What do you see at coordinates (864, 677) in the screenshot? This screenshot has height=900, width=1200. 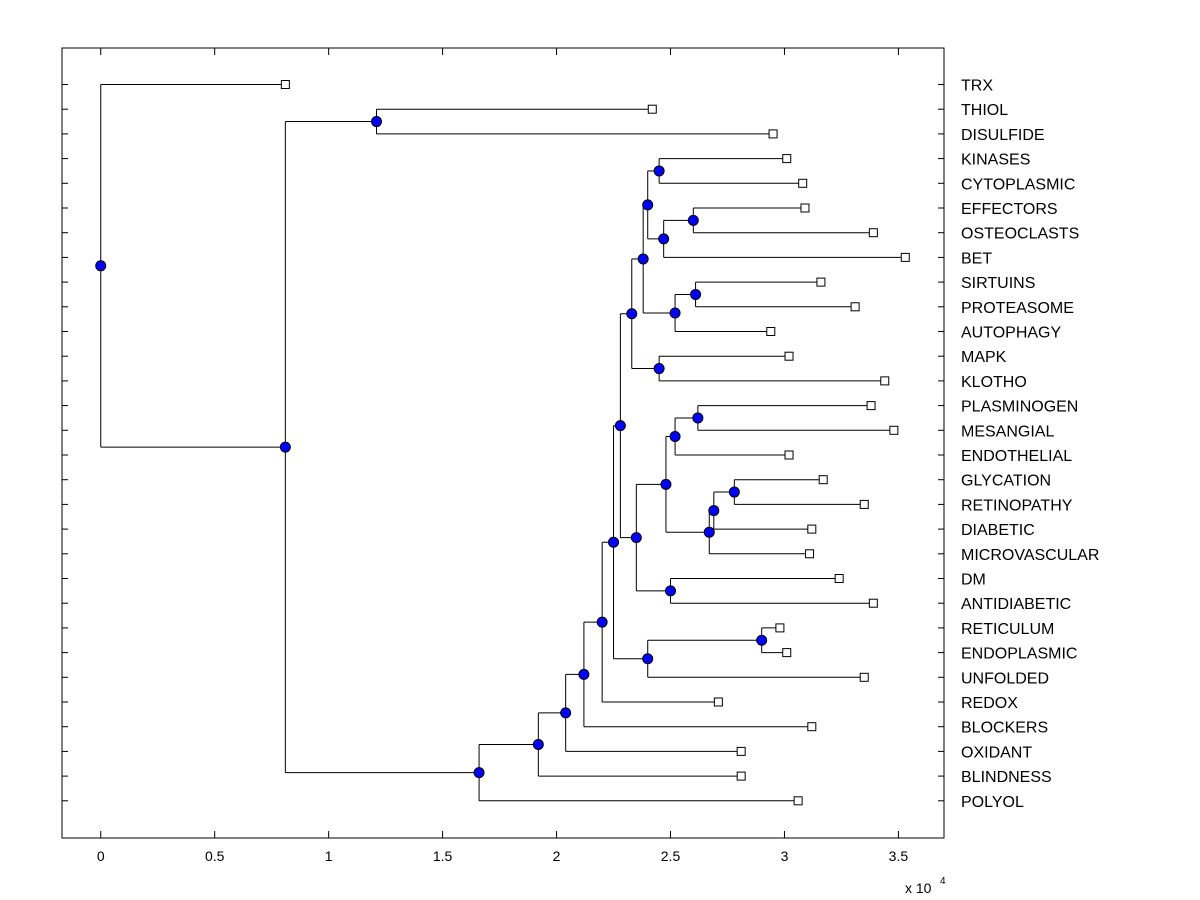 I see `leaf-marker-unfolded` at bounding box center [864, 677].